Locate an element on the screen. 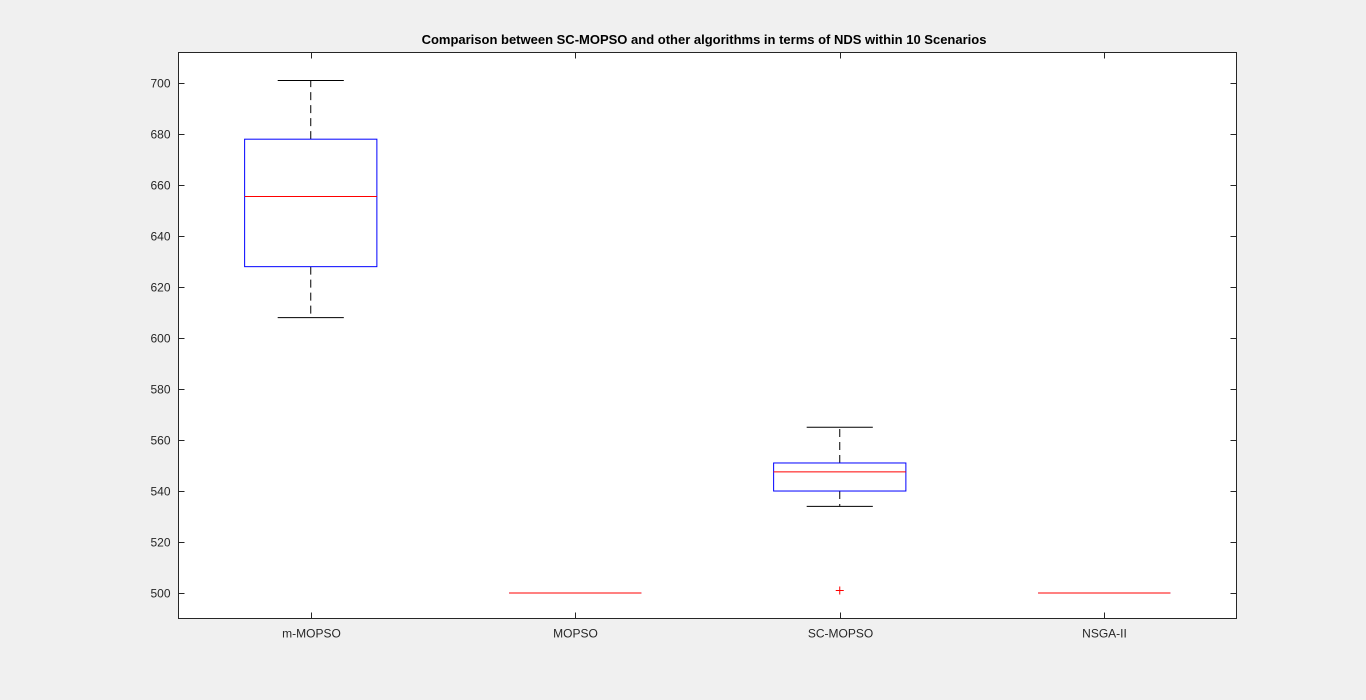  y-tick-label: 500 is located at coordinates (160, 594).